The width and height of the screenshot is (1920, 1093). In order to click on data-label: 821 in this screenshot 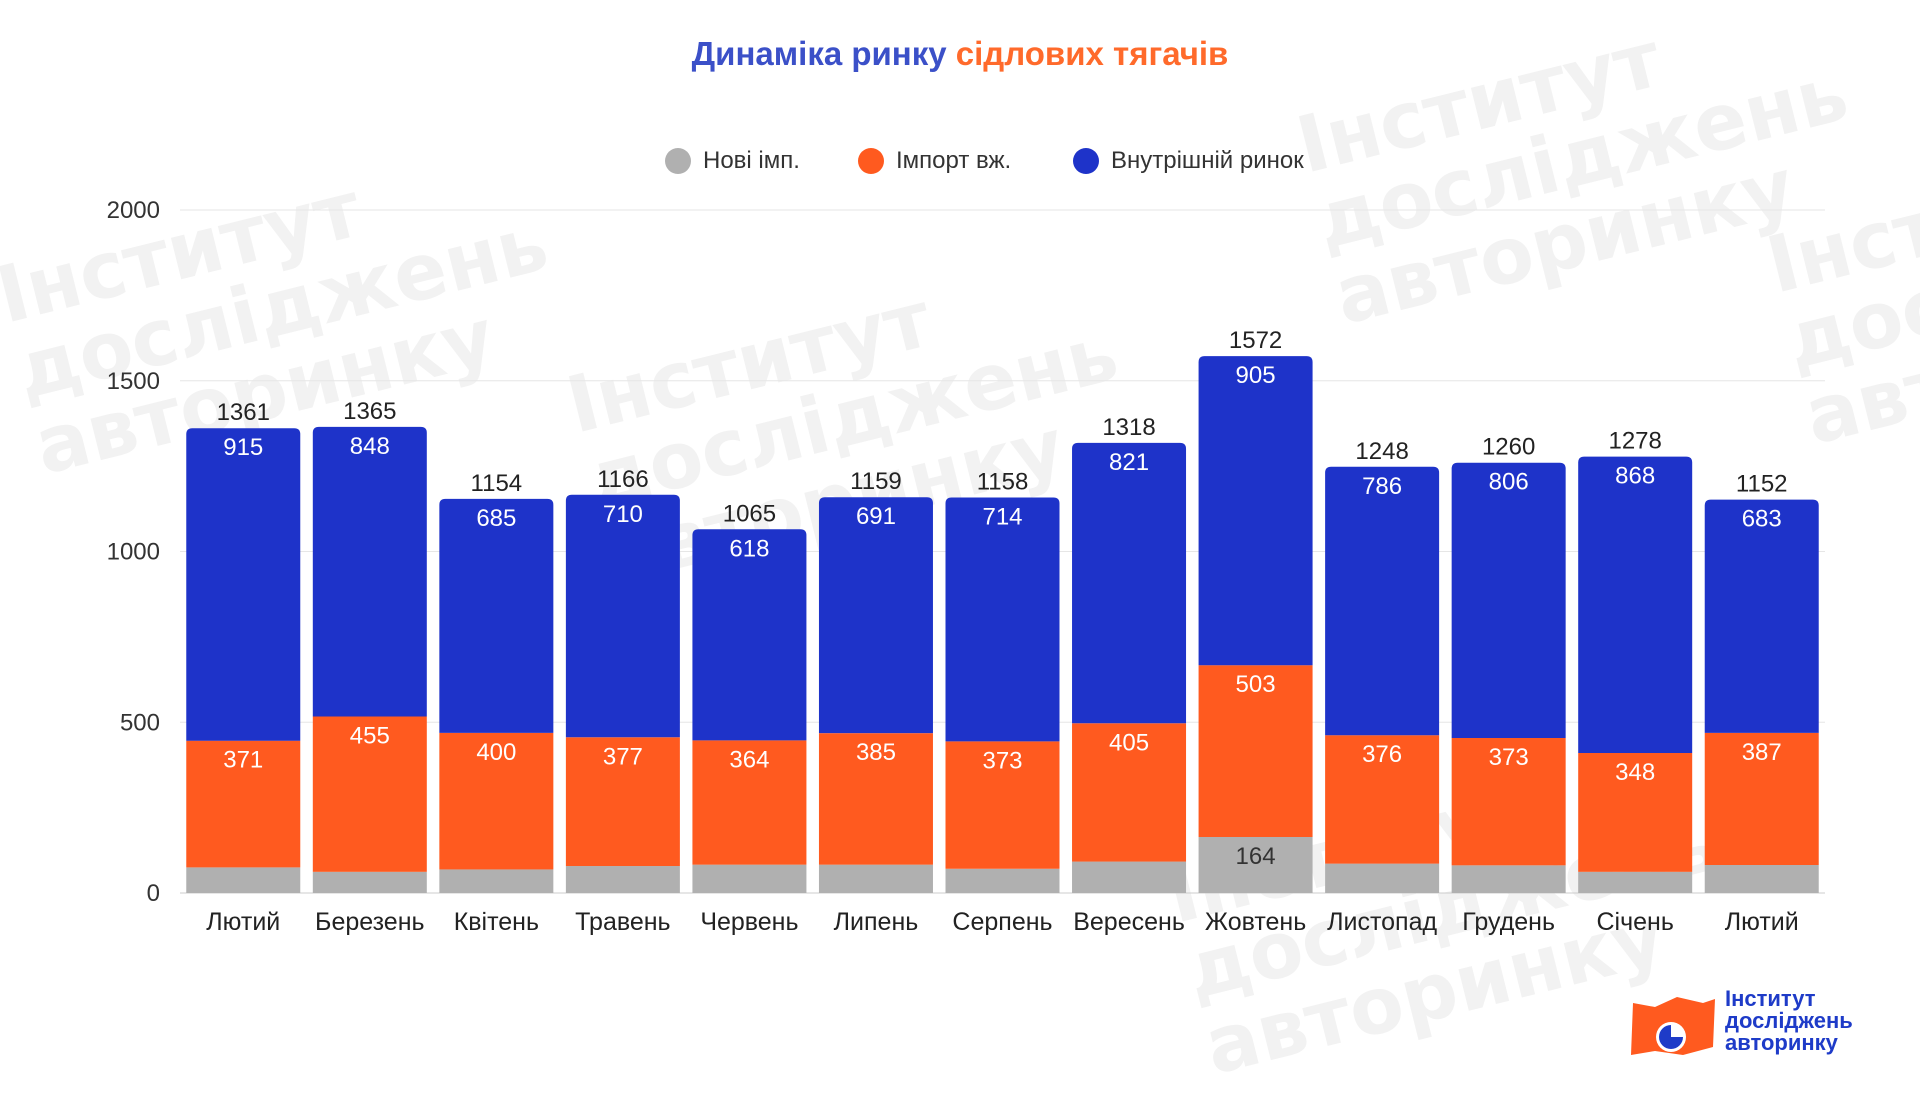, I will do `click(1129, 462)`.